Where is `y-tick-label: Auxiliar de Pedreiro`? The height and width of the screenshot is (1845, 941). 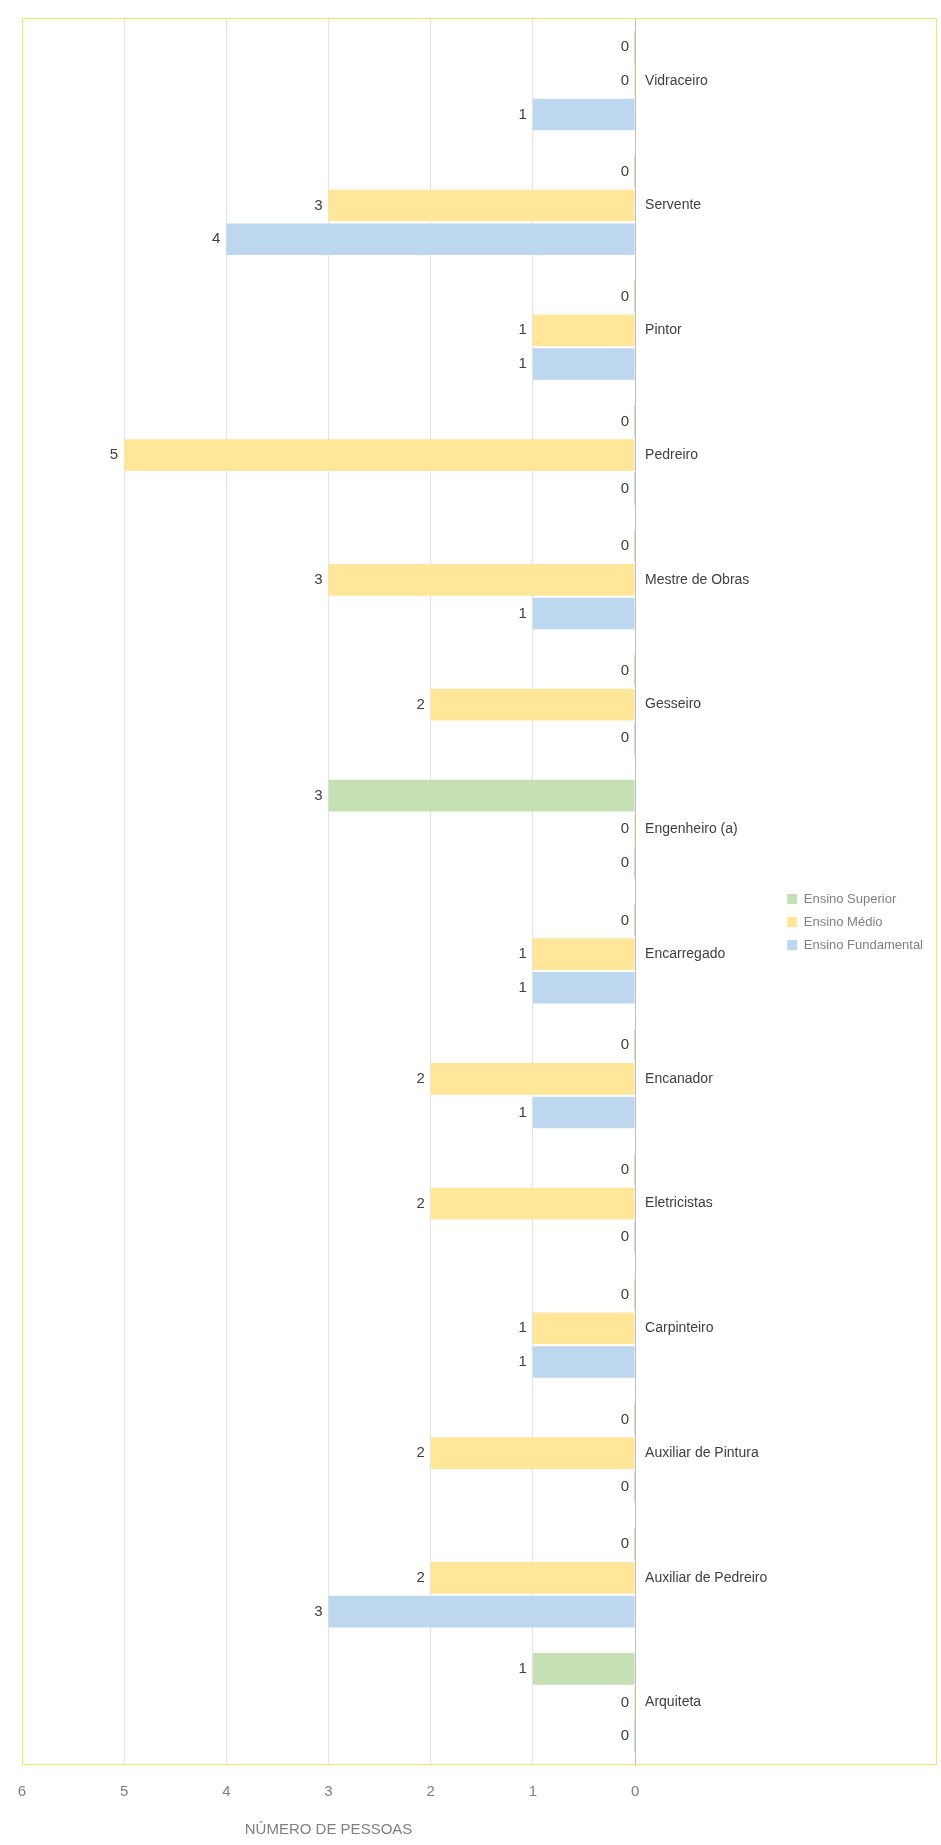
y-tick-label: Auxiliar de Pedreiro is located at coordinates (706, 1576).